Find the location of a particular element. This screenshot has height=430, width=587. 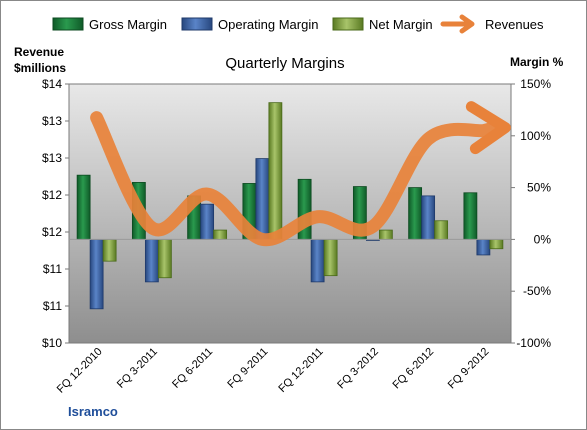

left-tick-label: $14 is located at coordinates (52, 84).